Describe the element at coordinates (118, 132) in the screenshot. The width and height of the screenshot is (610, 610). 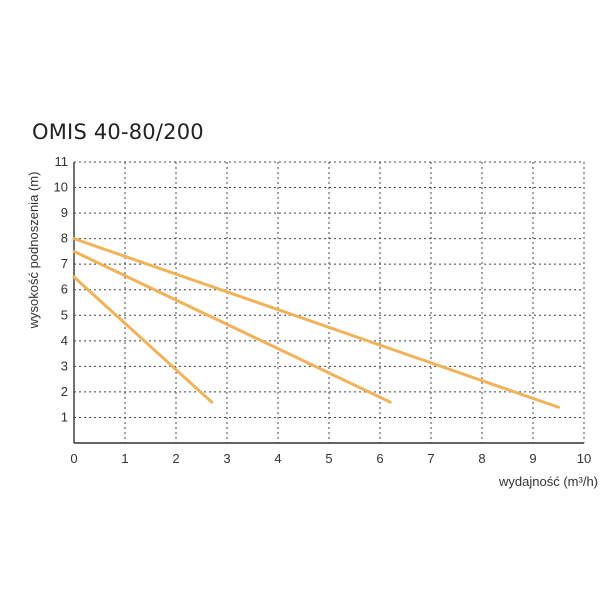
I see `chart-title: OMIS 40-80/200` at that location.